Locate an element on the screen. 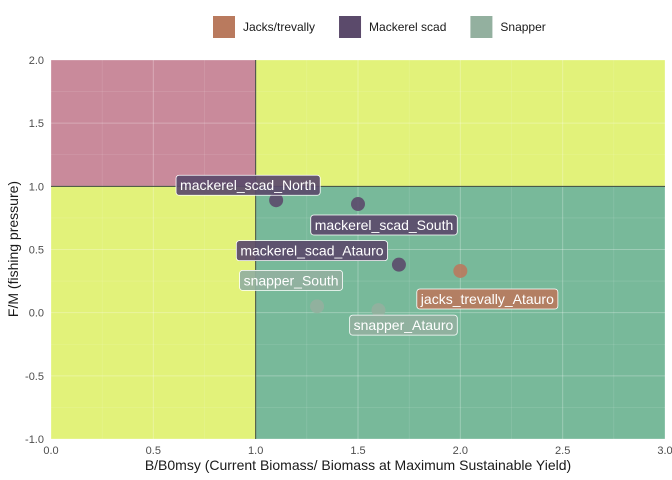  legend-item: Snapper is located at coordinates (508, 27).